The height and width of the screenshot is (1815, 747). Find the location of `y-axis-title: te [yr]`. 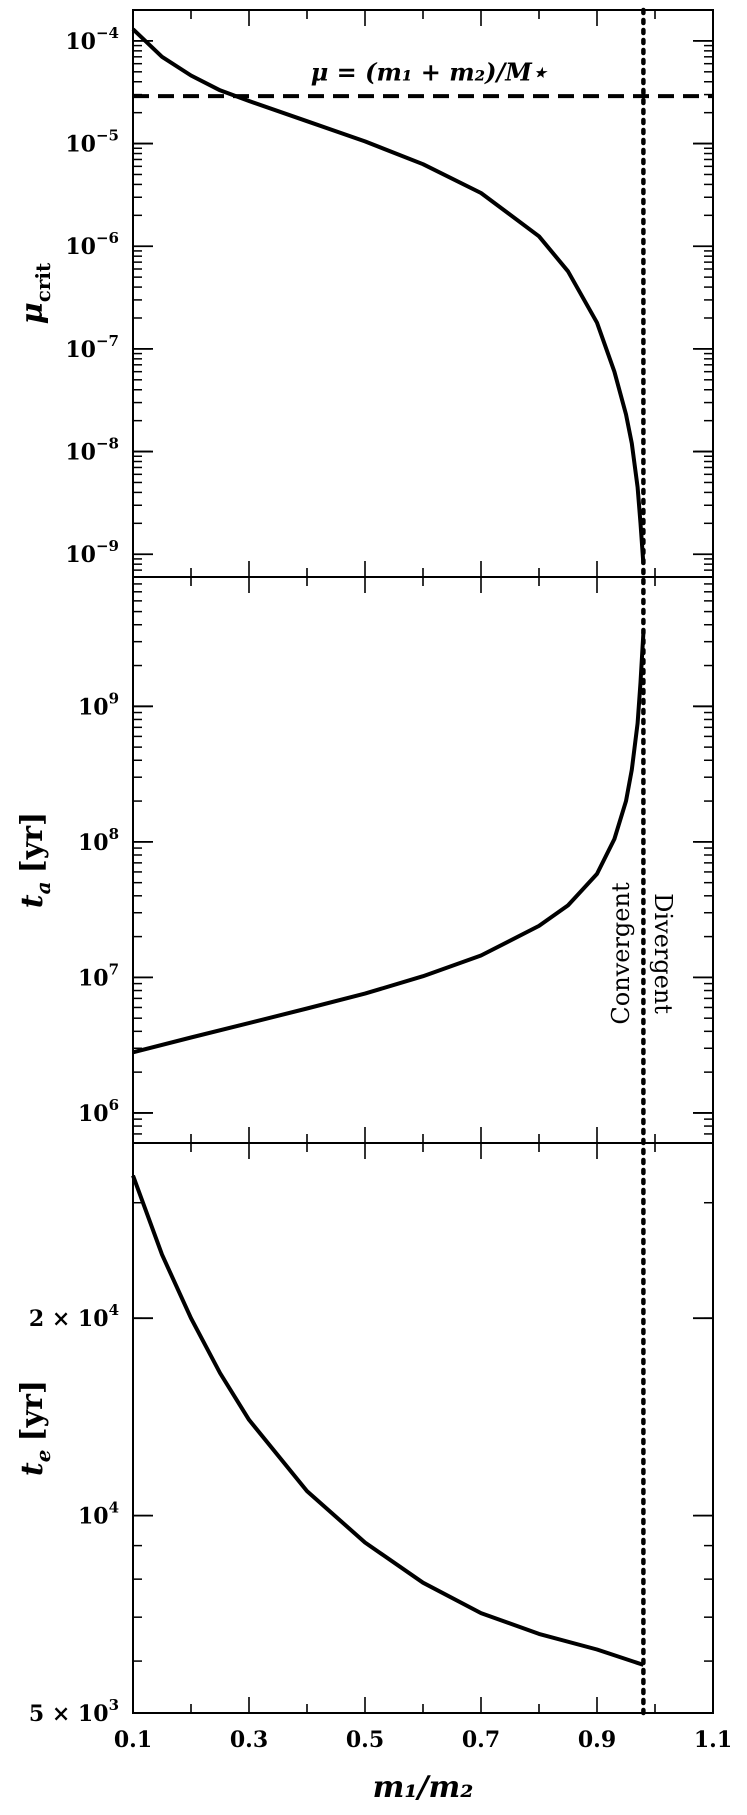

y-axis-title: te [yr] is located at coordinates (35, 1428).